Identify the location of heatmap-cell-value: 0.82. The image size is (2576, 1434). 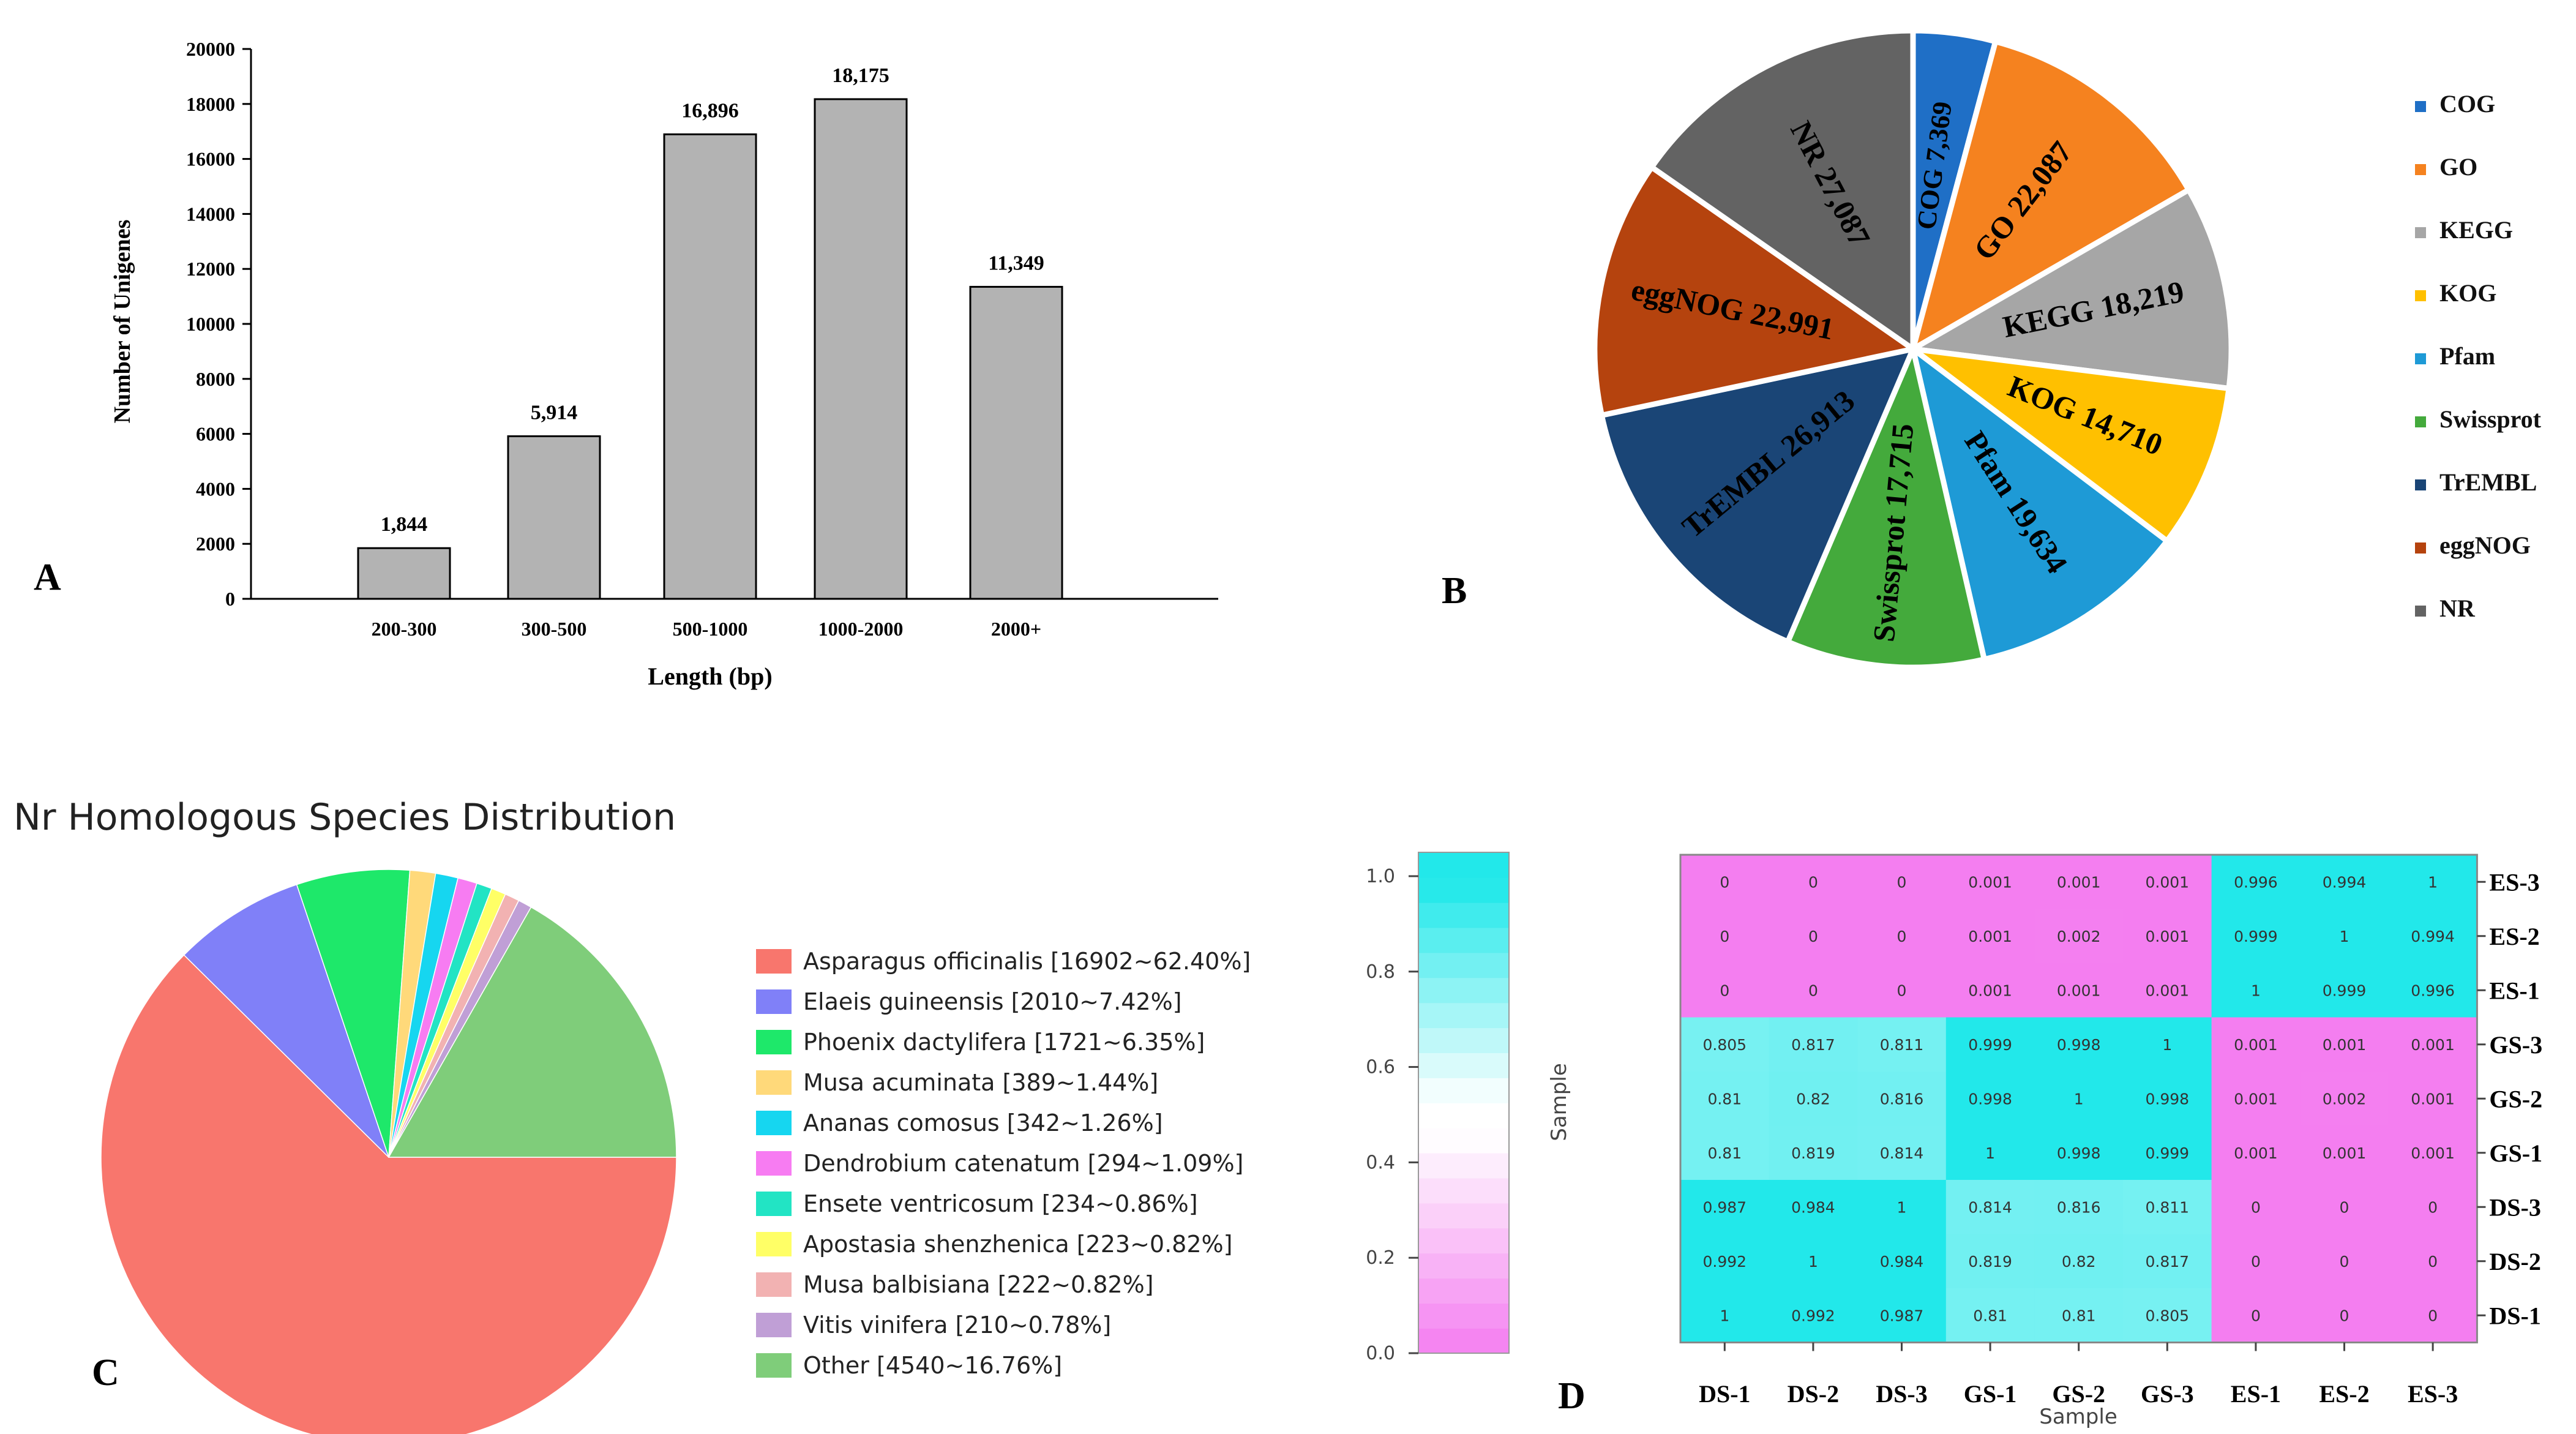
(1813, 1099).